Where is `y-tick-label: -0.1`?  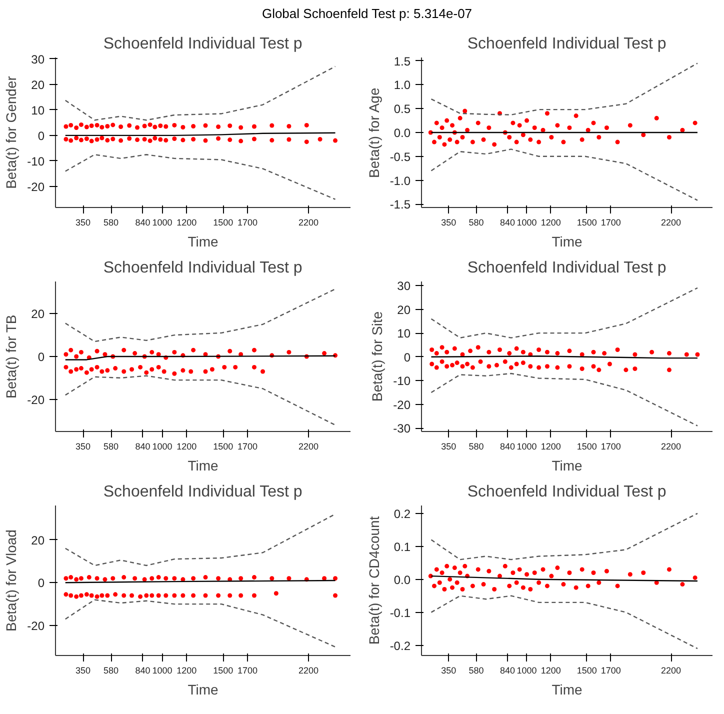 y-tick-label: -0.1 is located at coordinates (400, 613).